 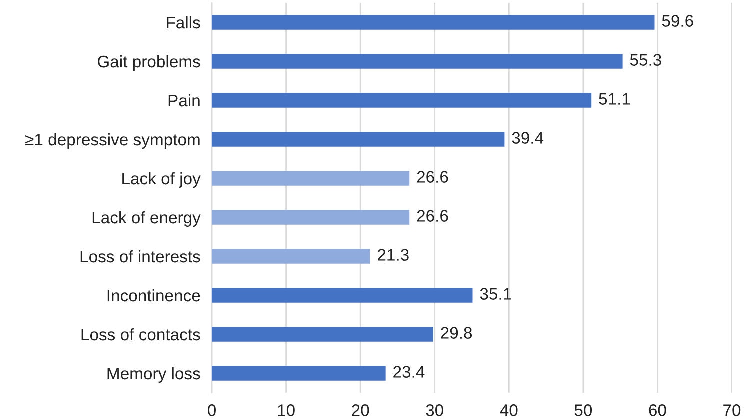 What do you see at coordinates (583, 410) in the screenshot?
I see `x-tick-label: 50` at bounding box center [583, 410].